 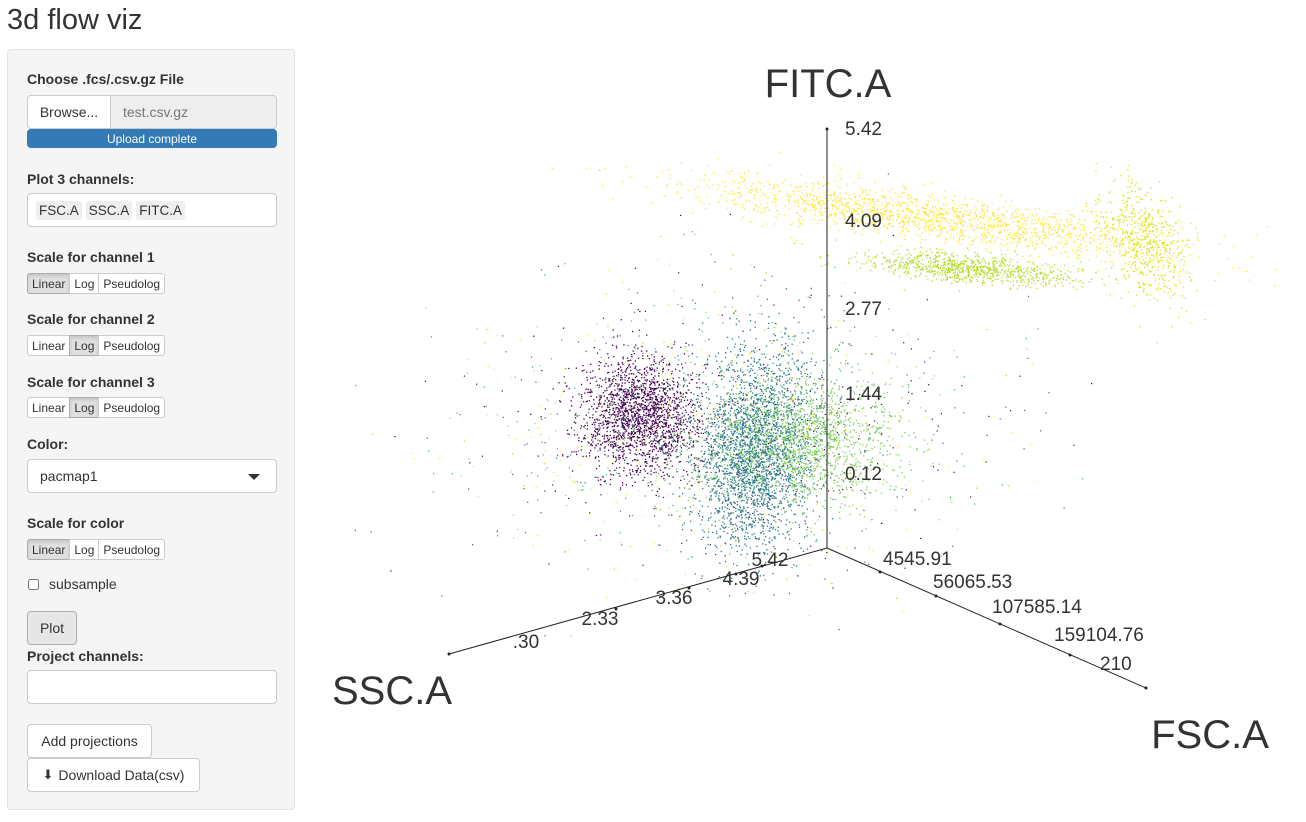 What do you see at coordinates (113, 775) in the screenshot?
I see `download-data-button: ⬇ Download Data(csv)` at bounding box center [113, 775].